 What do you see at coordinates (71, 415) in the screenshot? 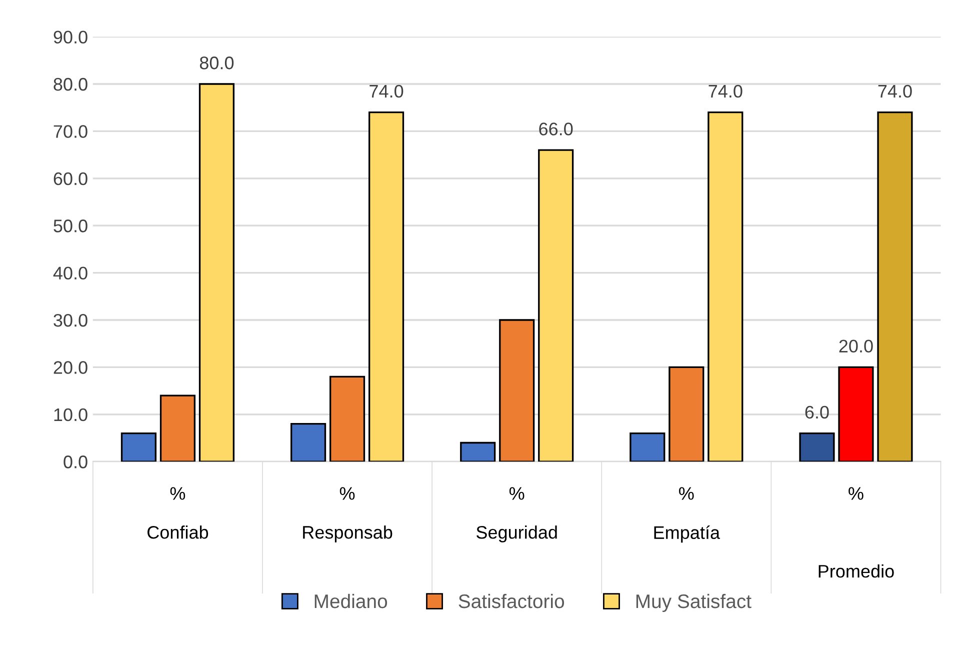
I see `y-tick-label: 10.0` at bounding box center [71, 415].